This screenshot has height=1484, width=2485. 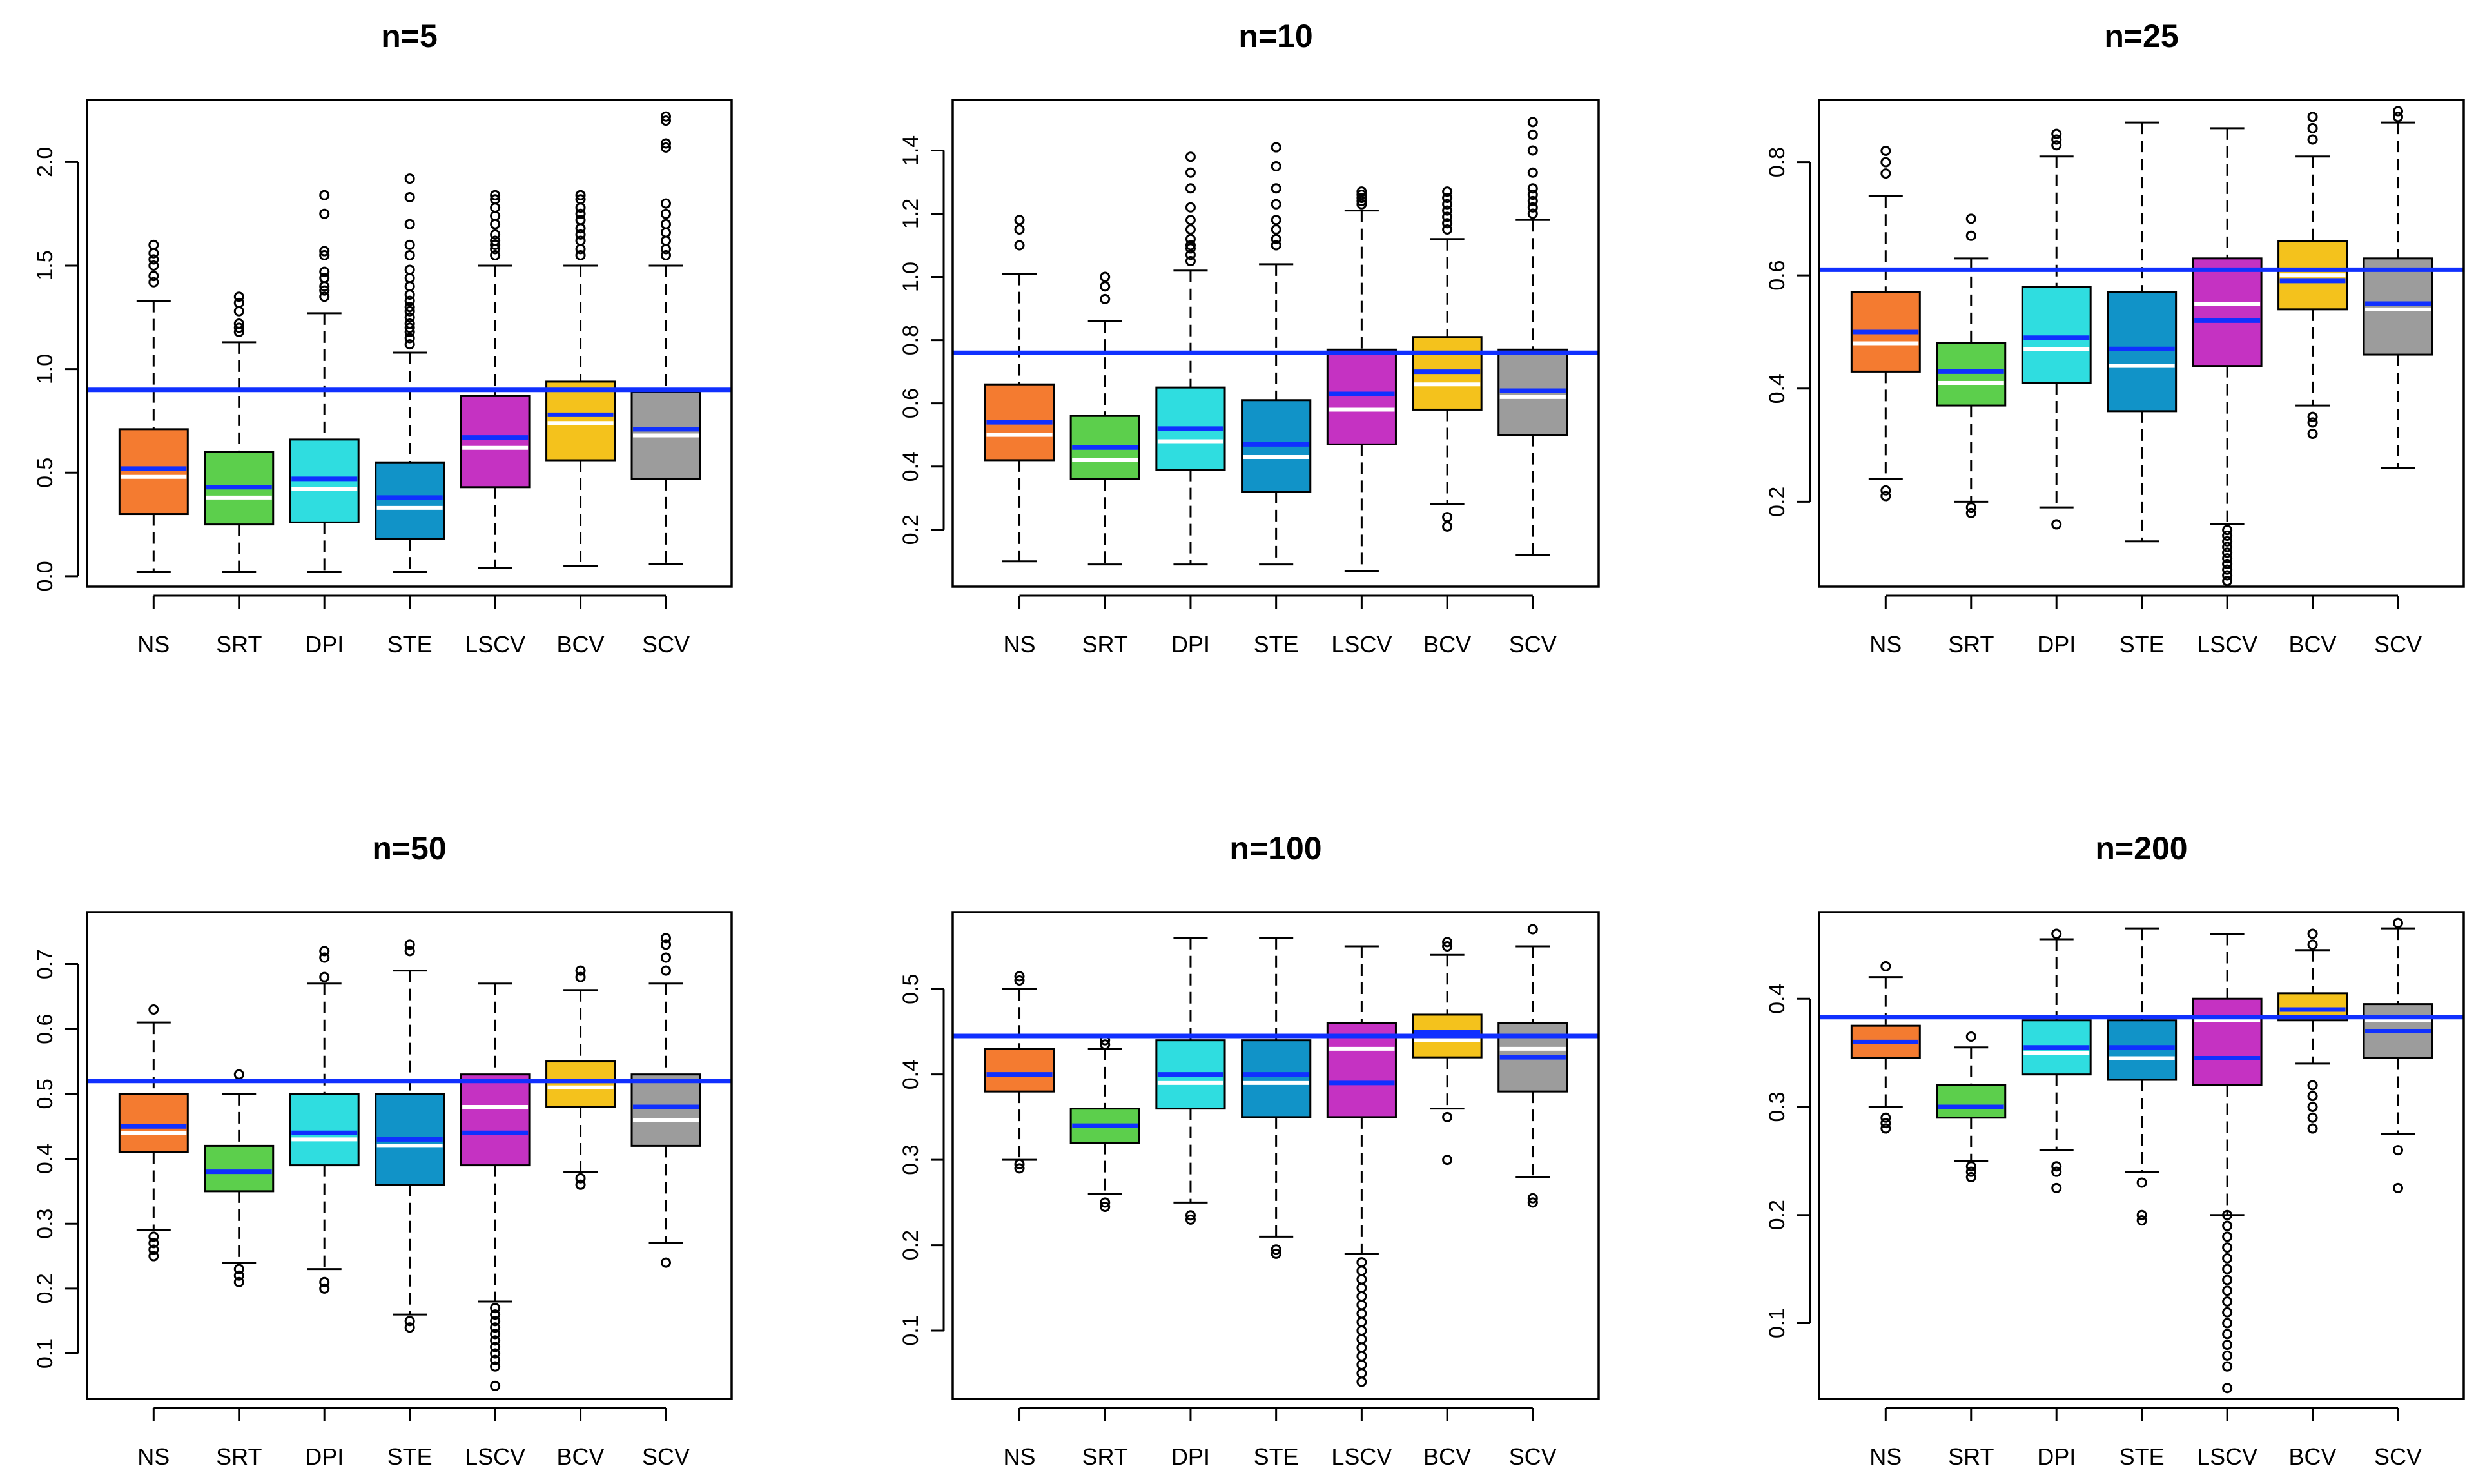 What do you see at coordinates (495, 1456) in the screenshot?
I see `x-tick-label: LSCV` at bounding box center [495, 1456].